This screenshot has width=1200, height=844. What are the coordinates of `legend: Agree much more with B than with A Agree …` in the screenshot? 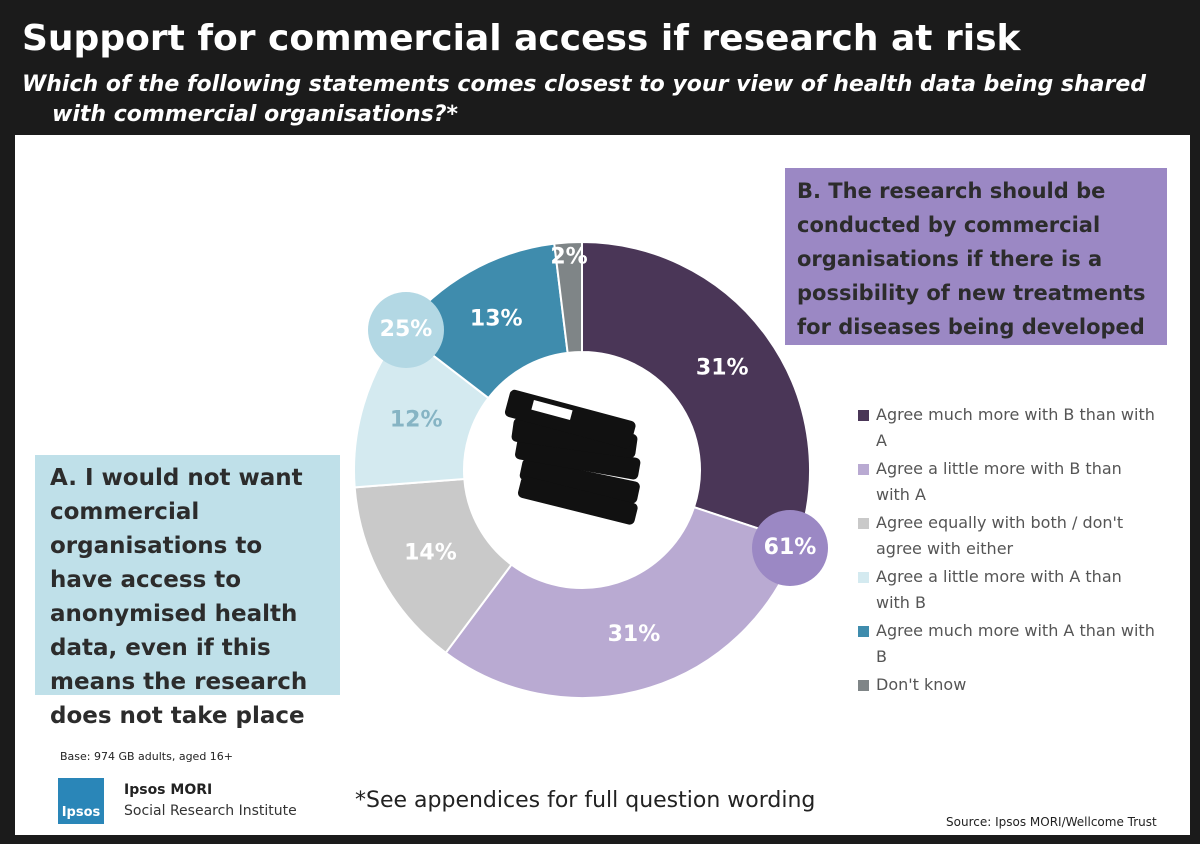 It's located at (1008, 564).